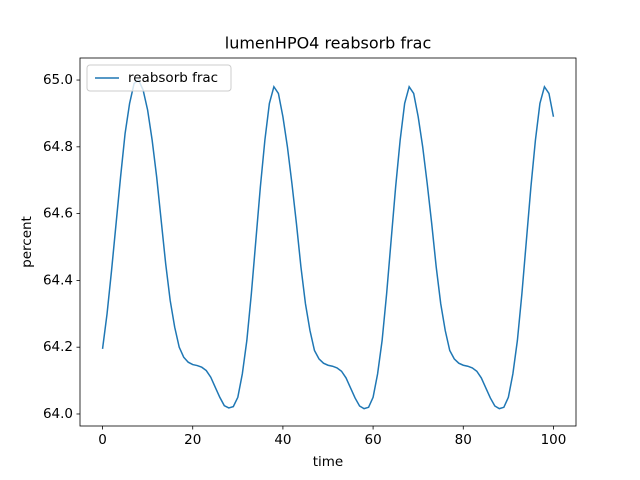 This screenshot has width=640, height=480. Describe the element at coordinates (27, 242) in the screenshot. I see `y-axis-label: percent` at that location.